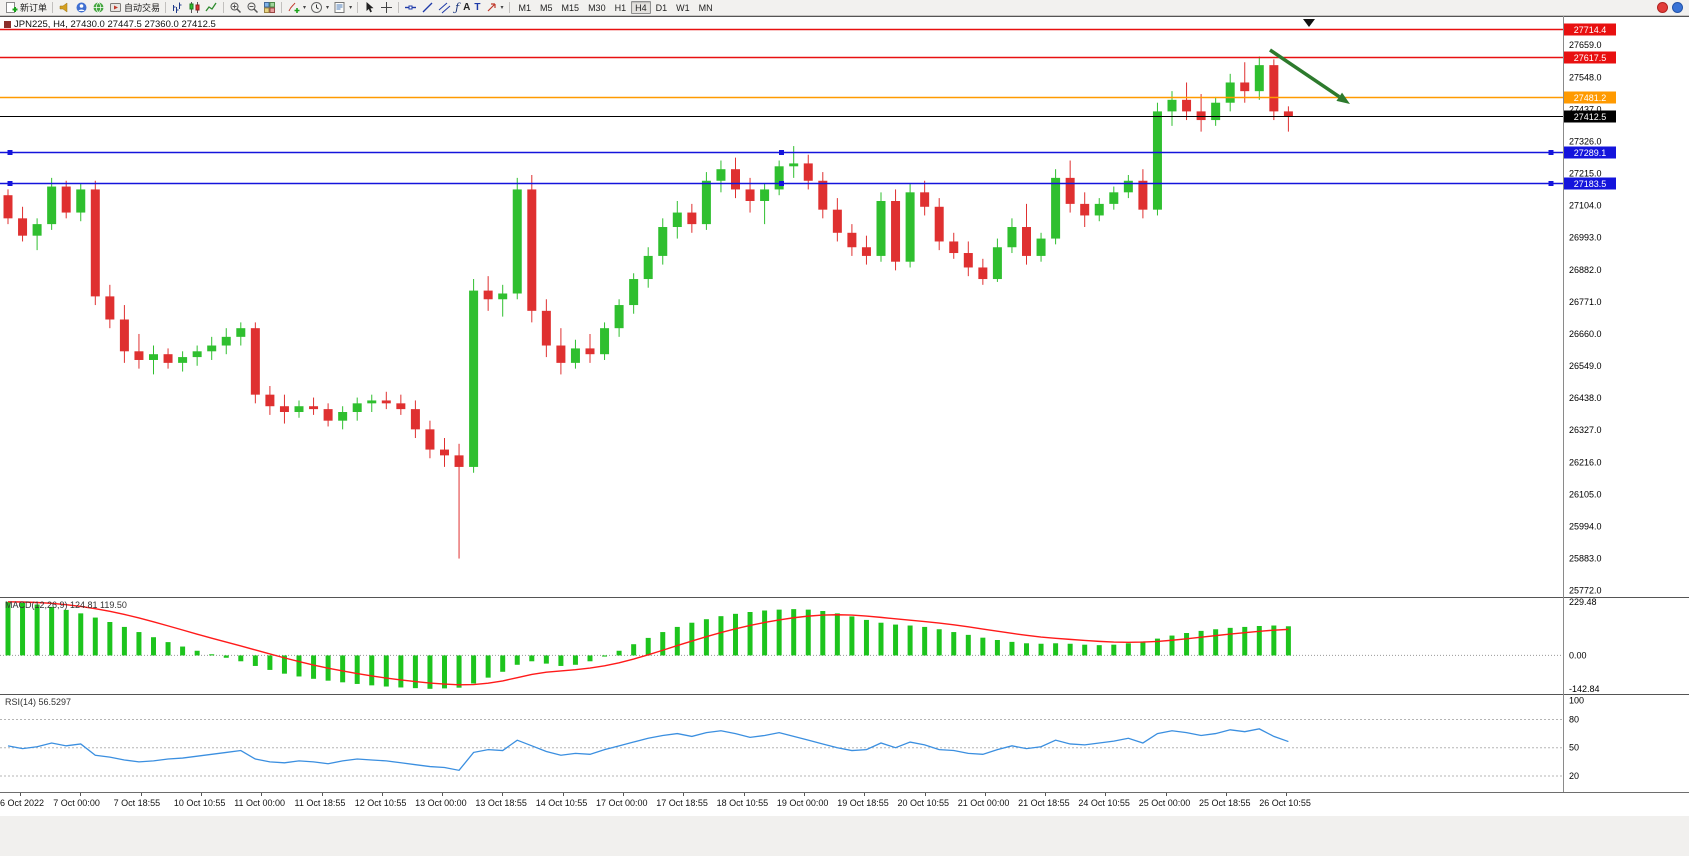  I want to click on price-level-line-27481.2: 27481.2, so click(808, 97).